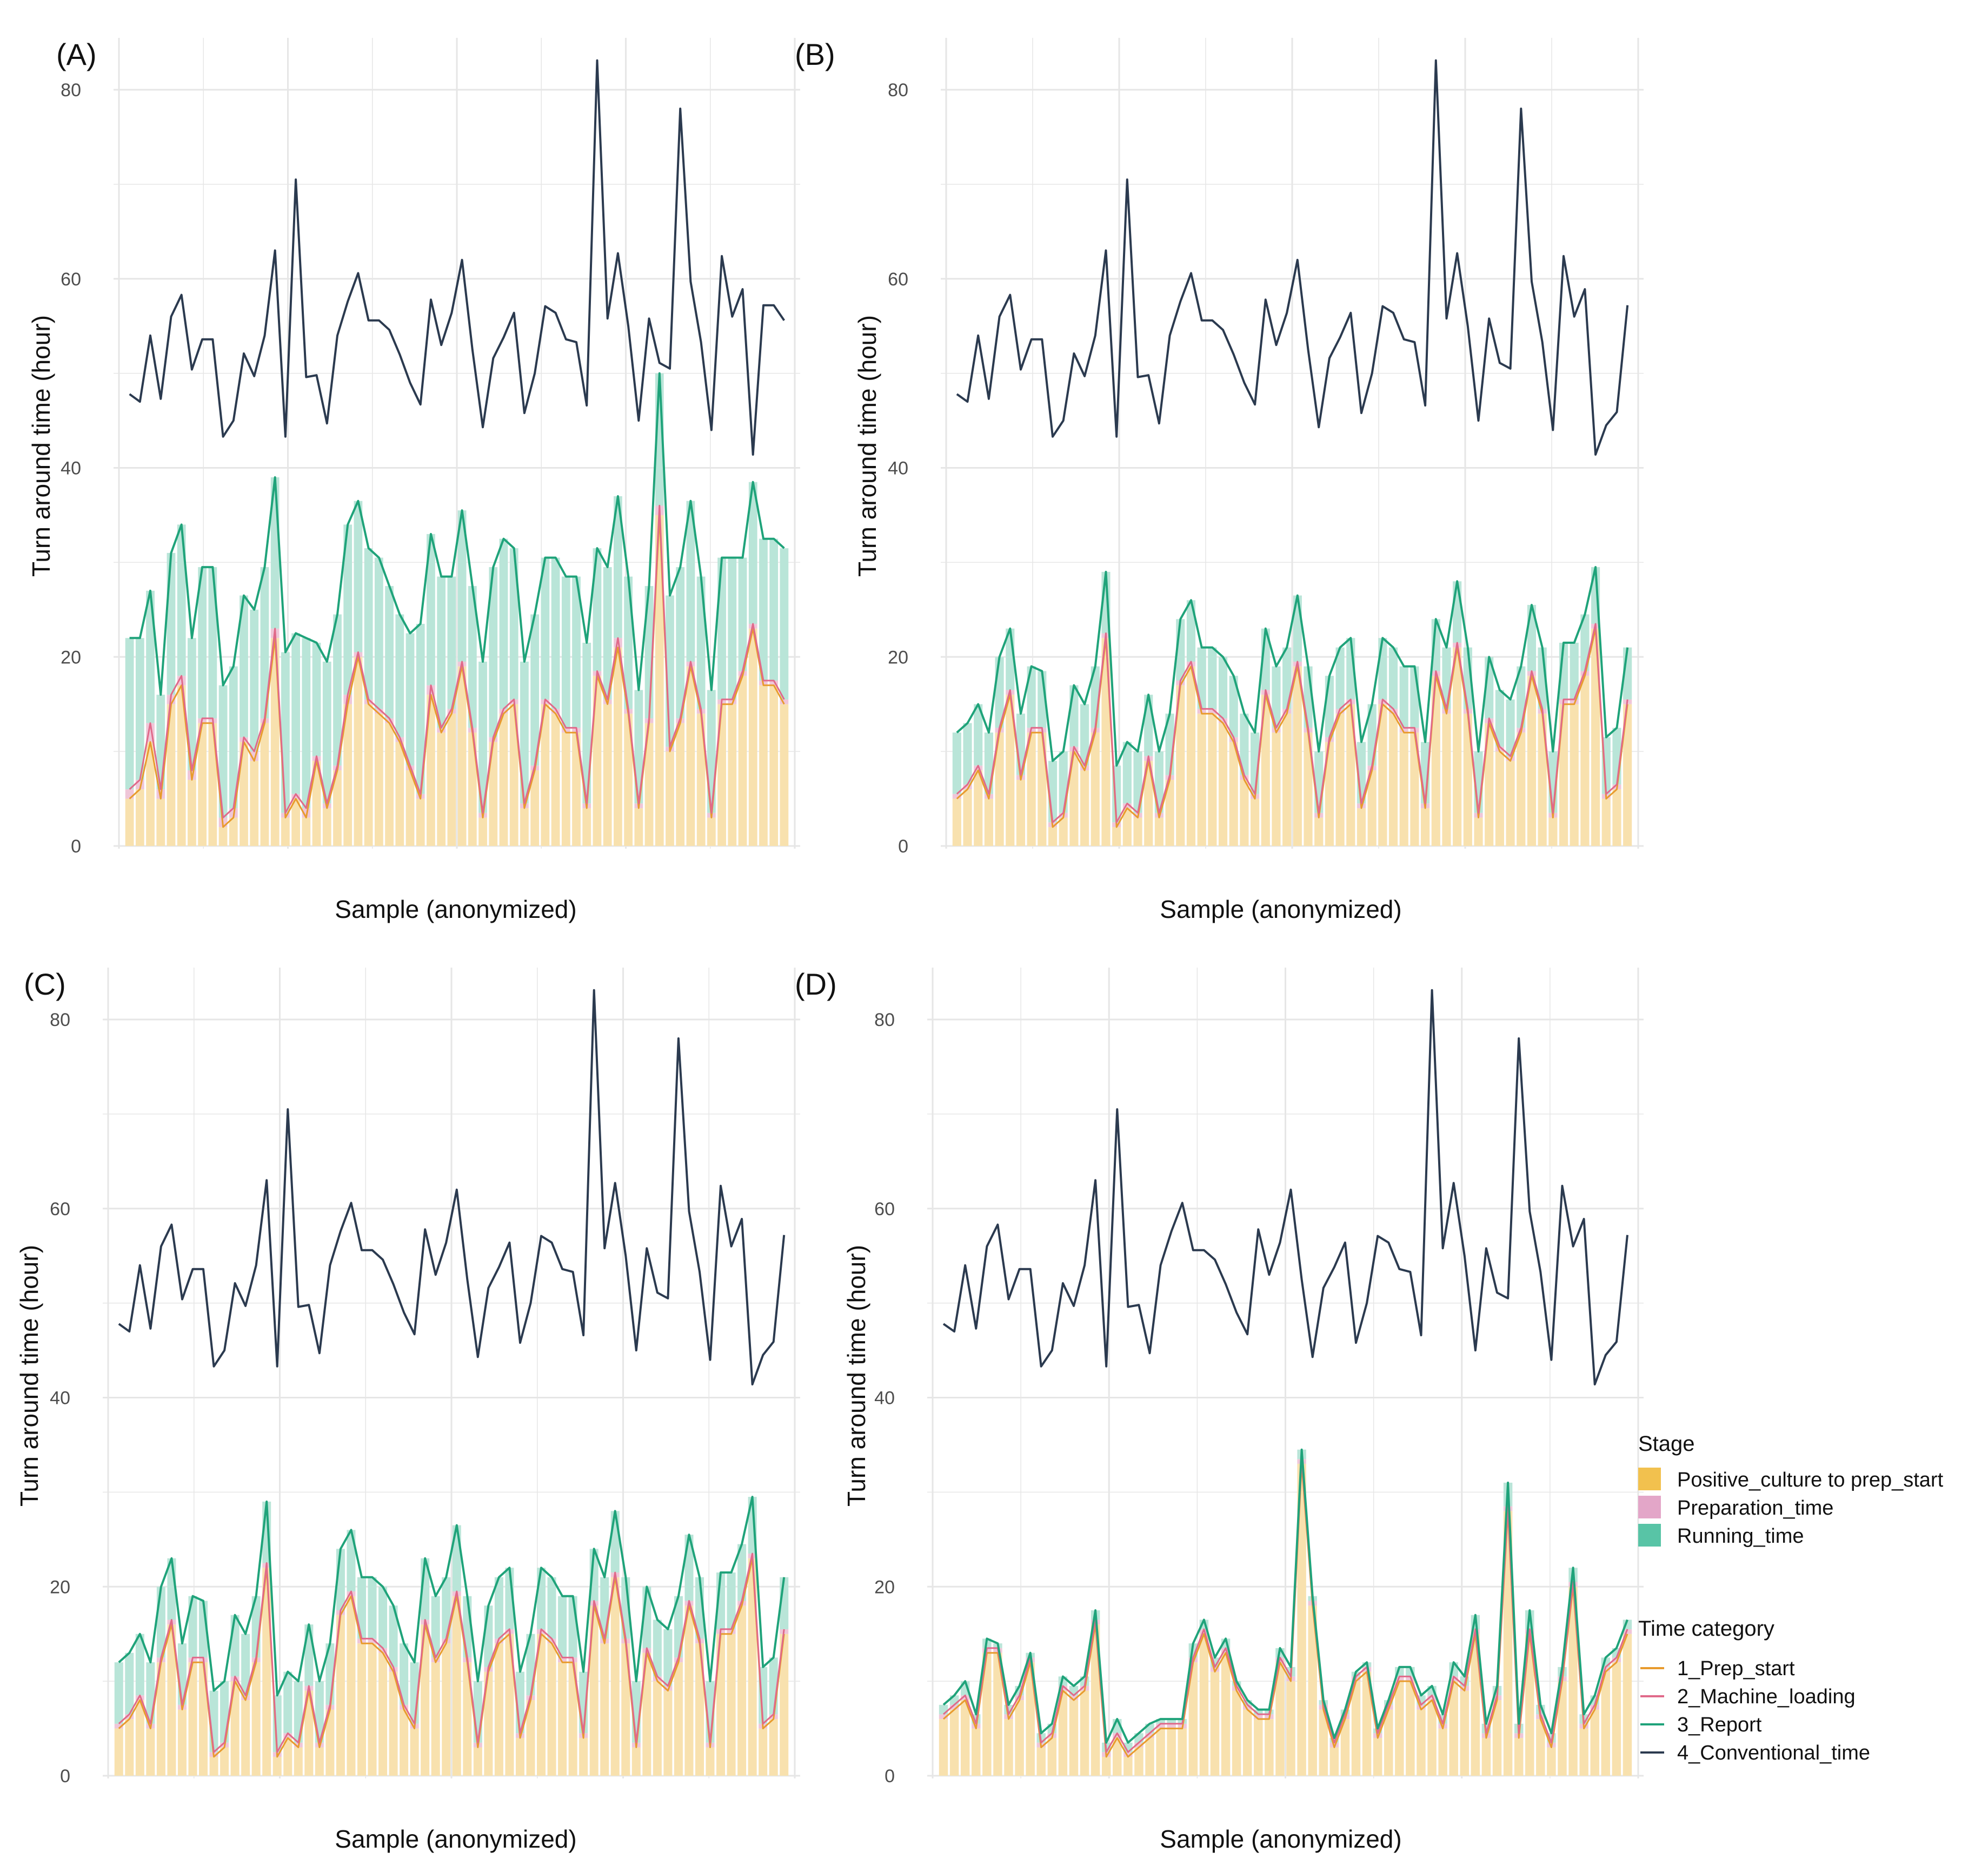 This screenshot has width=1988, height=1866. I want to click on panel-b-ytick-80: 80, so click(898, 90).